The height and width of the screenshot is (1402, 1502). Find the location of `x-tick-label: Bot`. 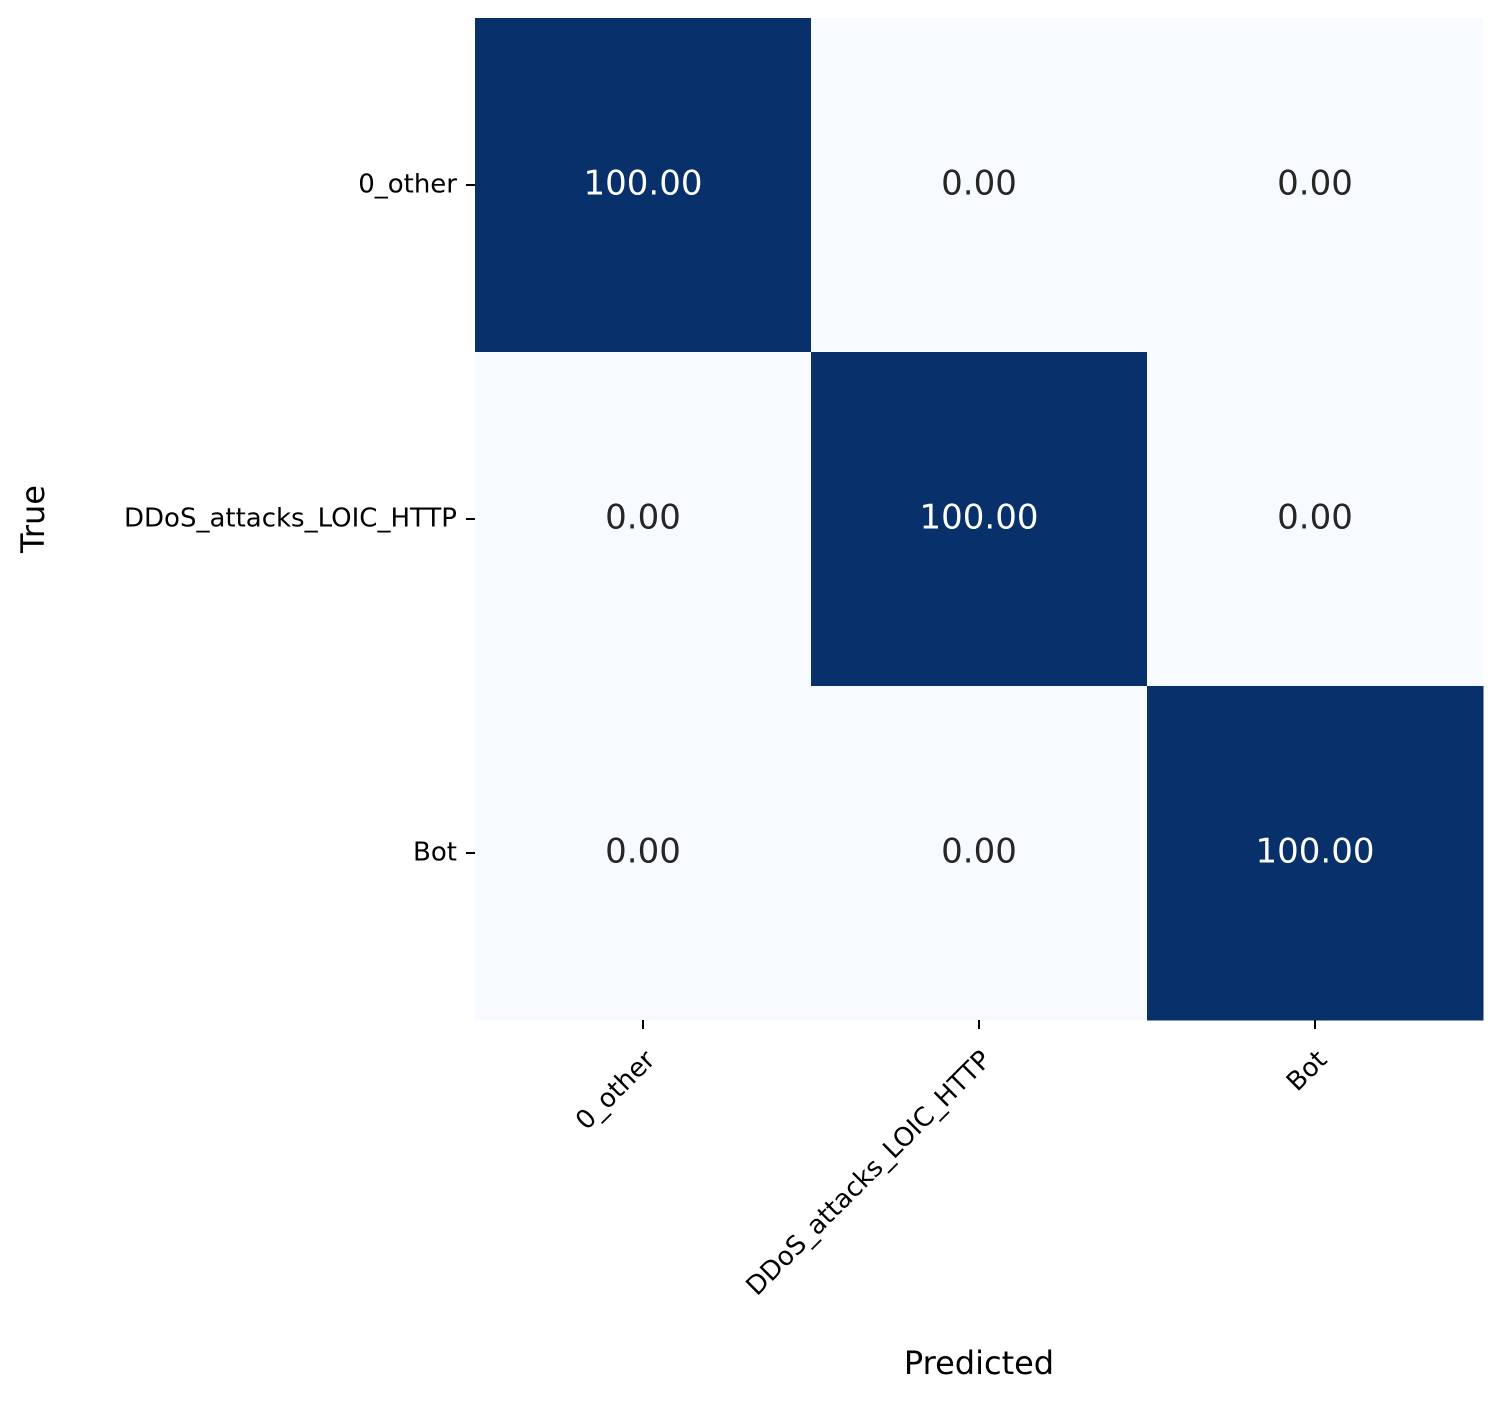

x-tick-label: Bot is located at coordinates (1307, 1071).